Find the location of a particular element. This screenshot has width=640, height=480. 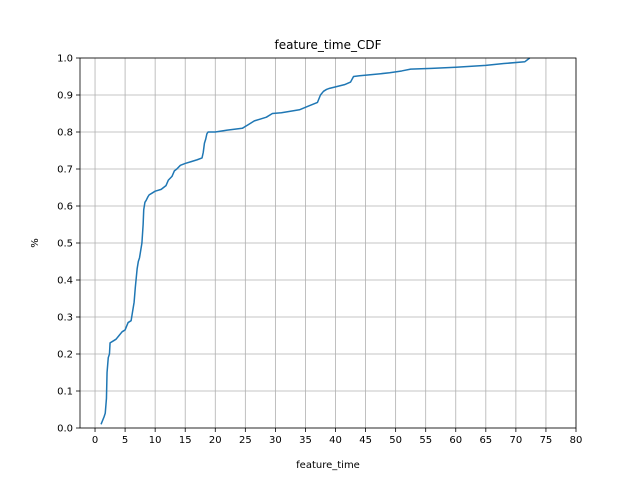

x-tick-label: 20 is located at coordinates (215, 440).